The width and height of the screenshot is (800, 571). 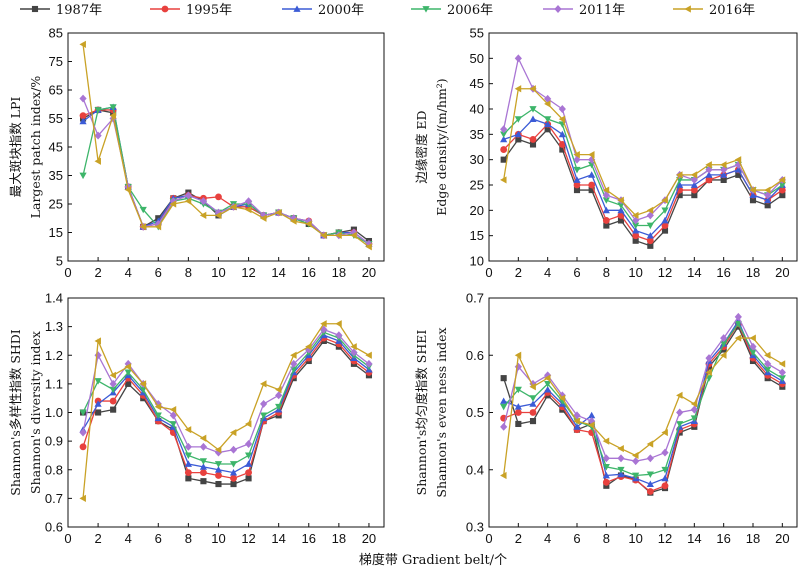 I want to click on y-tick-label: 0.6, so click(x=475, y=355).